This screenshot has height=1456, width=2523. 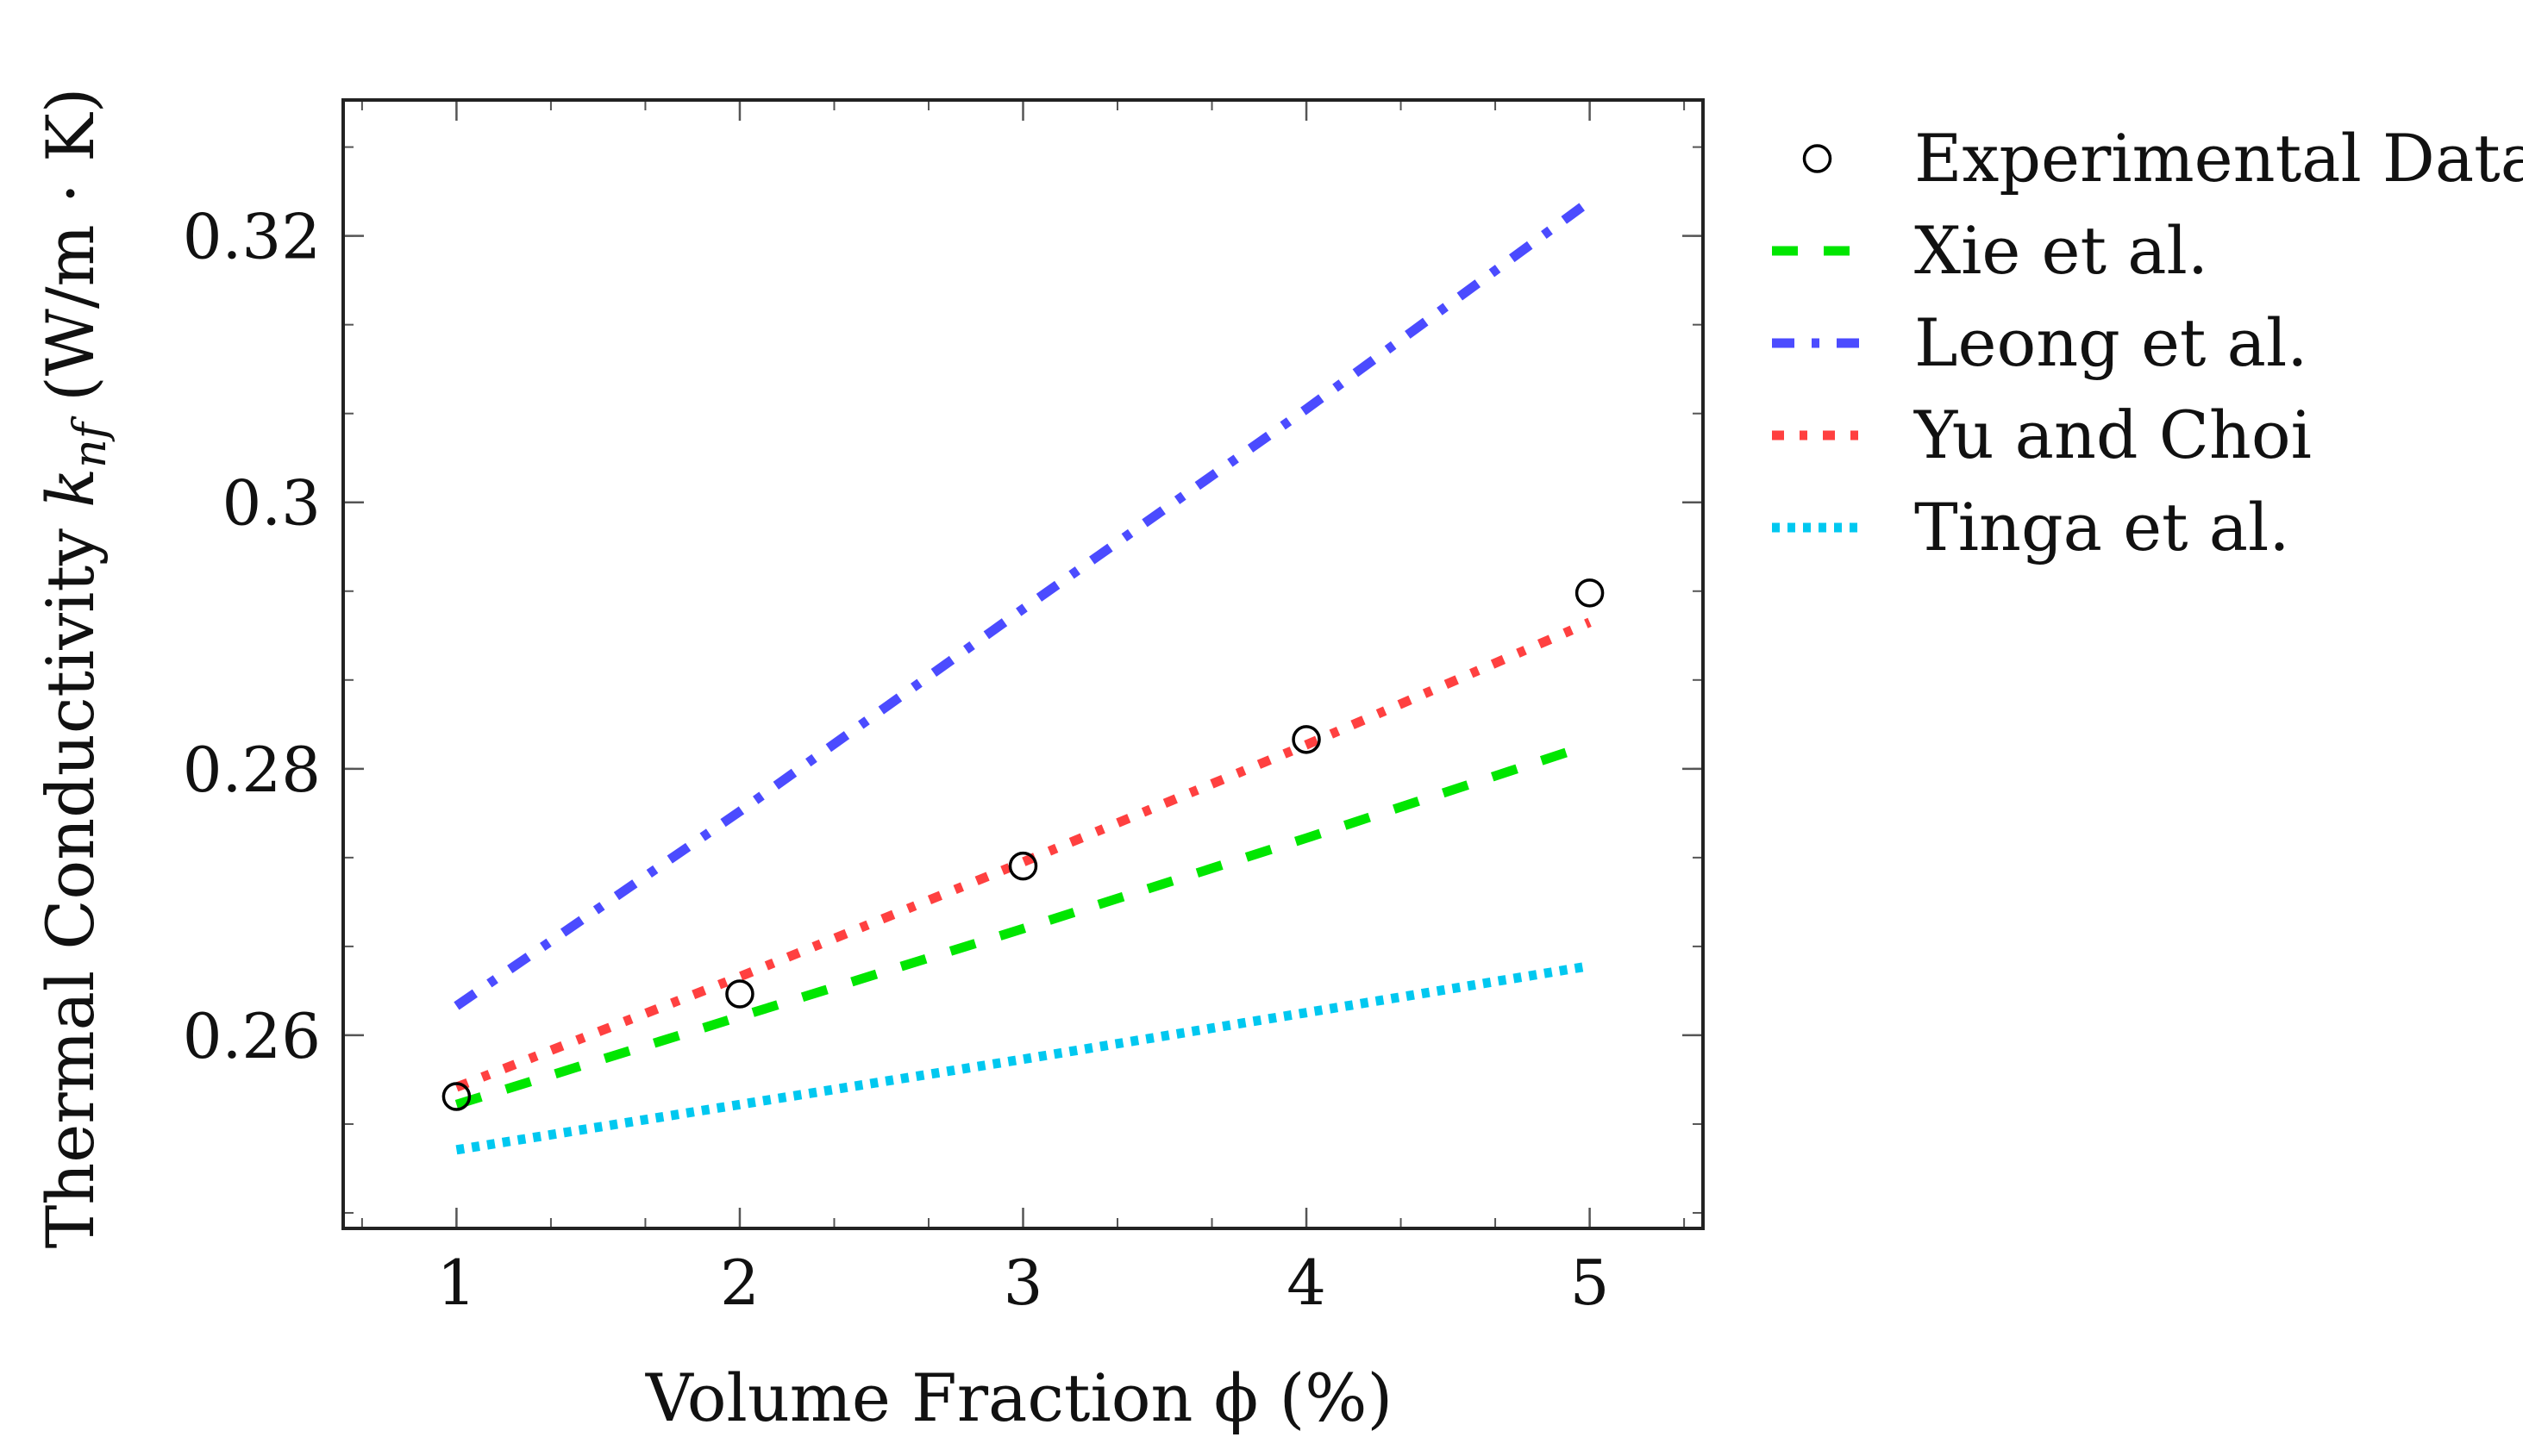 What do you see at coordinates (2110, 343) in the screenshot?
I see `legend-label-leong-et-al: Leong et al.` at bounding box center [2110, 343].